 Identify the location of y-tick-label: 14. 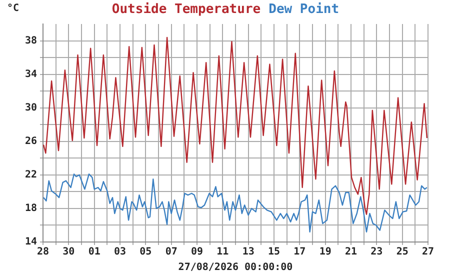
(30, 242).